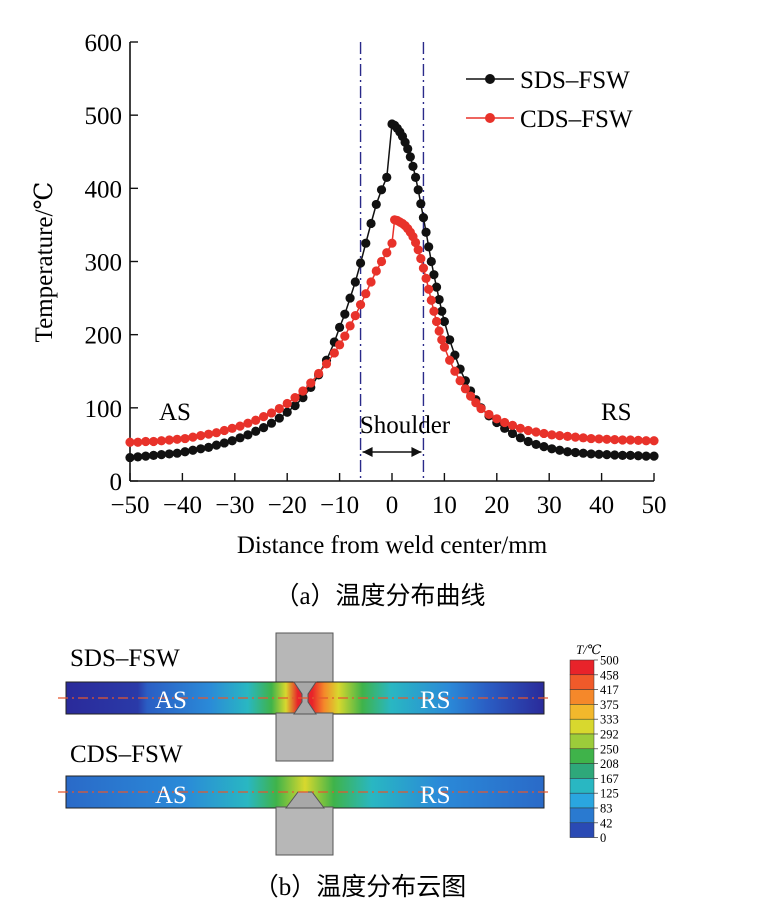 This screenshot has height=918, width=761. Describe the element at coordinates (609, 705) in the screenshot. I see `colorbar-label: 375` at that location.